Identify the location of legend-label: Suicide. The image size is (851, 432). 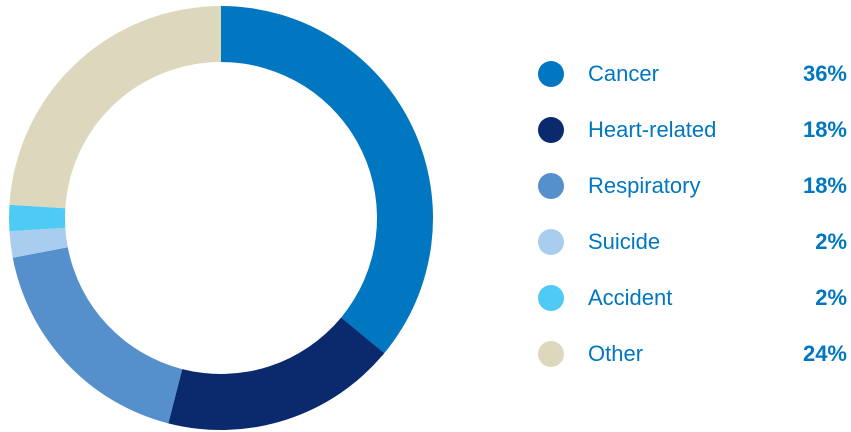
(624, 241).